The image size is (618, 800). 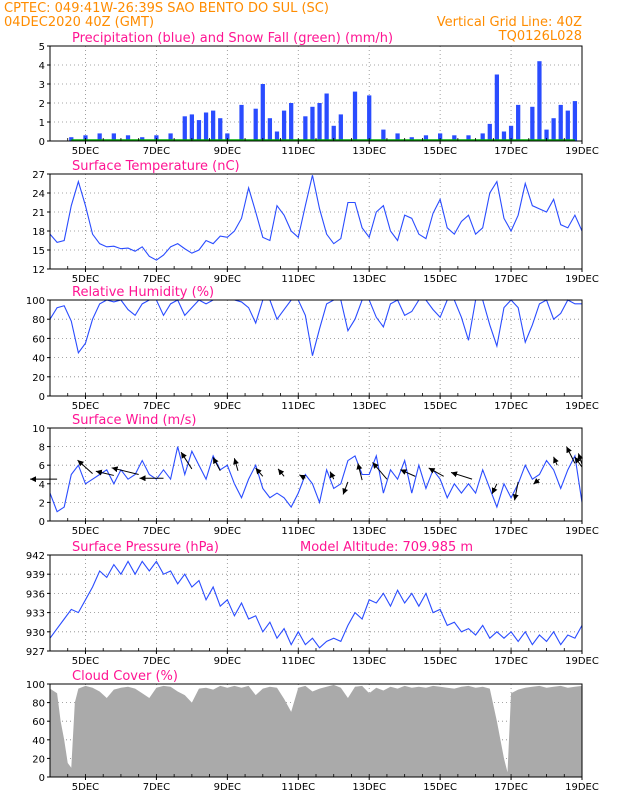 What do you see at coordinates (38, 251) in the screenshot?
I see `temperature-ytick-label-1: 15` at bounding box center [38, 251].